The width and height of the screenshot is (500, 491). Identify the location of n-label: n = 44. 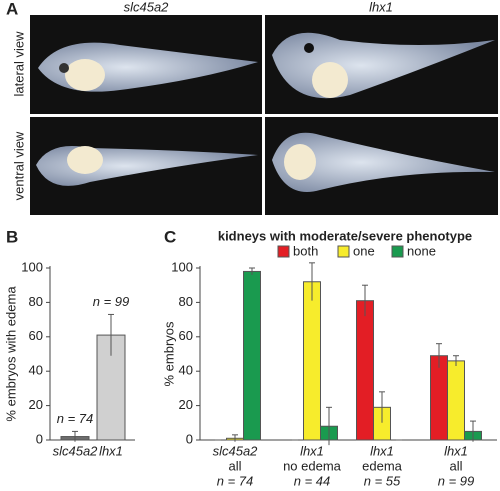
(312, 479).